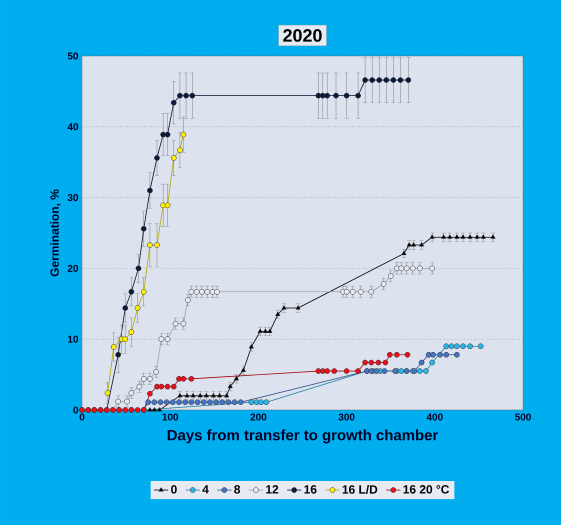 The height and width of the screenshot is (525, 561). I want to click on legend-label: 16 20 °C, so click(426, 489).